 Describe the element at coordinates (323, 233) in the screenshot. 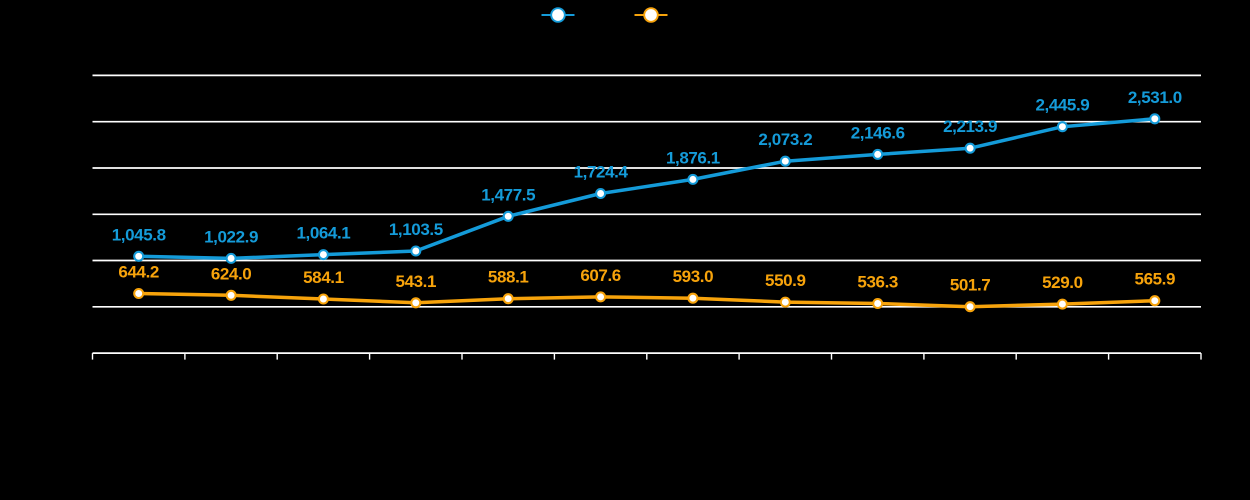

I see `svg-text: 1,064.1` at that location.